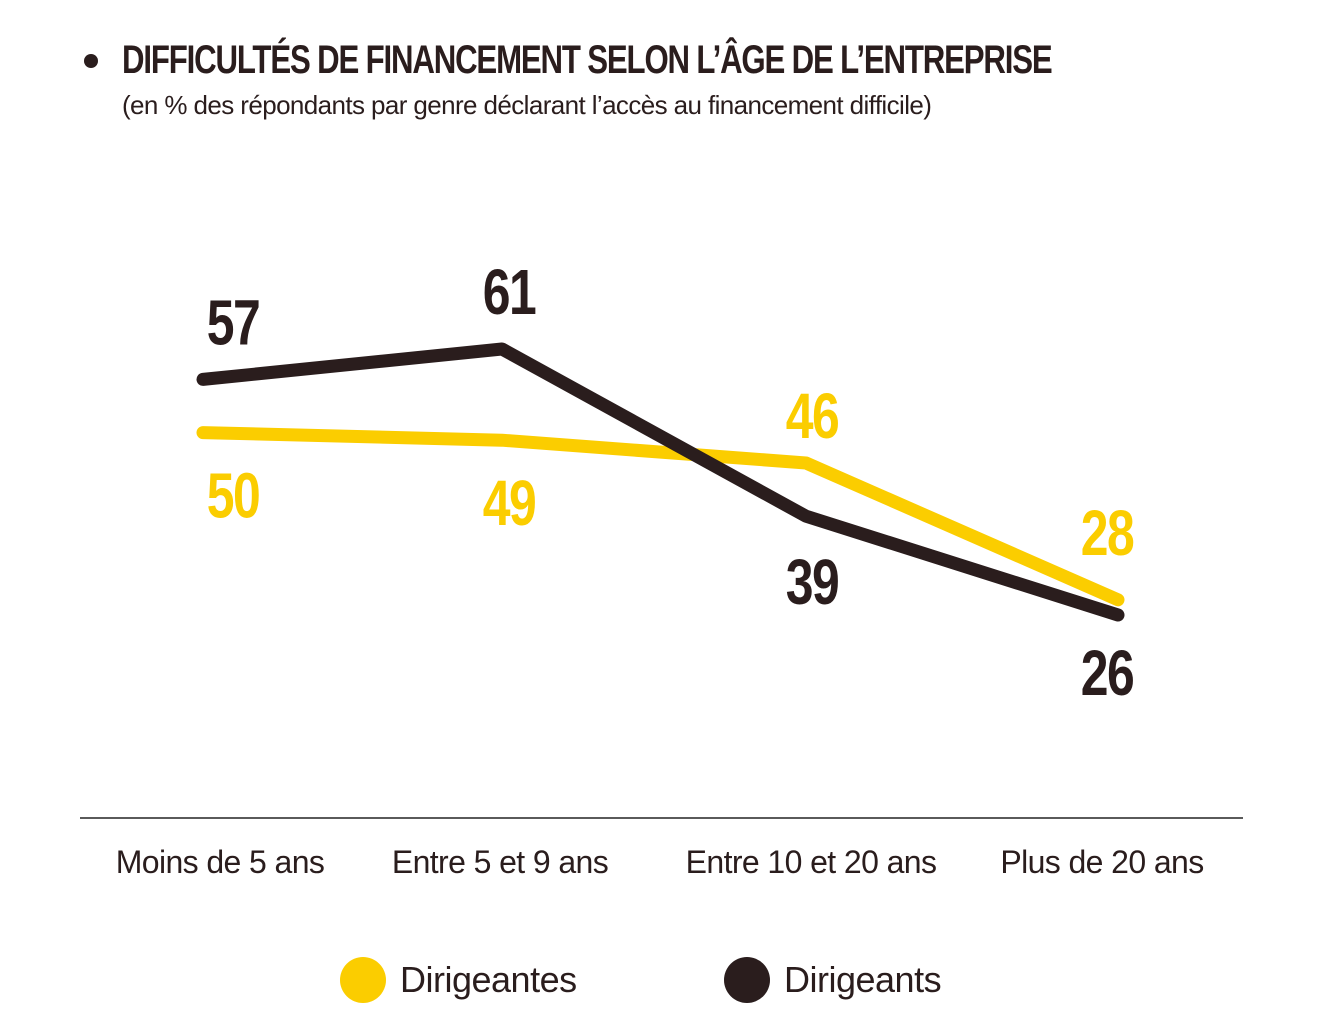  Describe the element at coordinates (812, 582) in the screenshot. I see `data-label-dirigeants: 39` at that location.